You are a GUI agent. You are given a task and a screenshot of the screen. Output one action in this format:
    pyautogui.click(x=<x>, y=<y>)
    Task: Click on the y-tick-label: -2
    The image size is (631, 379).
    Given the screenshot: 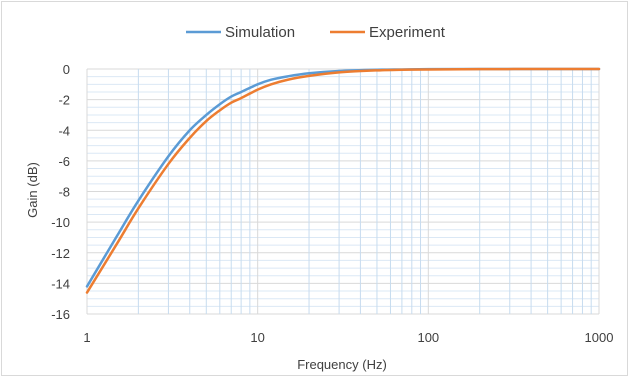 What is the action you would take?
    pyautogui.click(x=64, y=100)
    